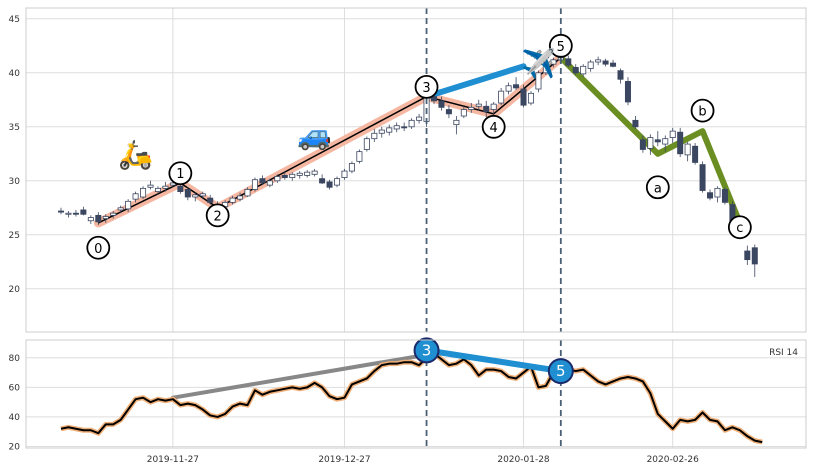 This screenshot has height=471, width=813. Describe the element at coordinates (702, 112) in the screenshot. I see `wave-b-label: b` at that location.